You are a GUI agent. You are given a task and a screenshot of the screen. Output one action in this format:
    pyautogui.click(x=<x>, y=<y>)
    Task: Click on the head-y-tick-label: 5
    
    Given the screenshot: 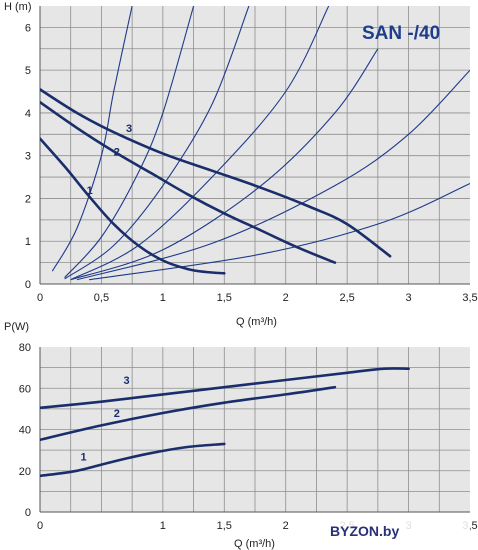 What is the action you would take?
    pyautogui.click(x=28, y=71)
    